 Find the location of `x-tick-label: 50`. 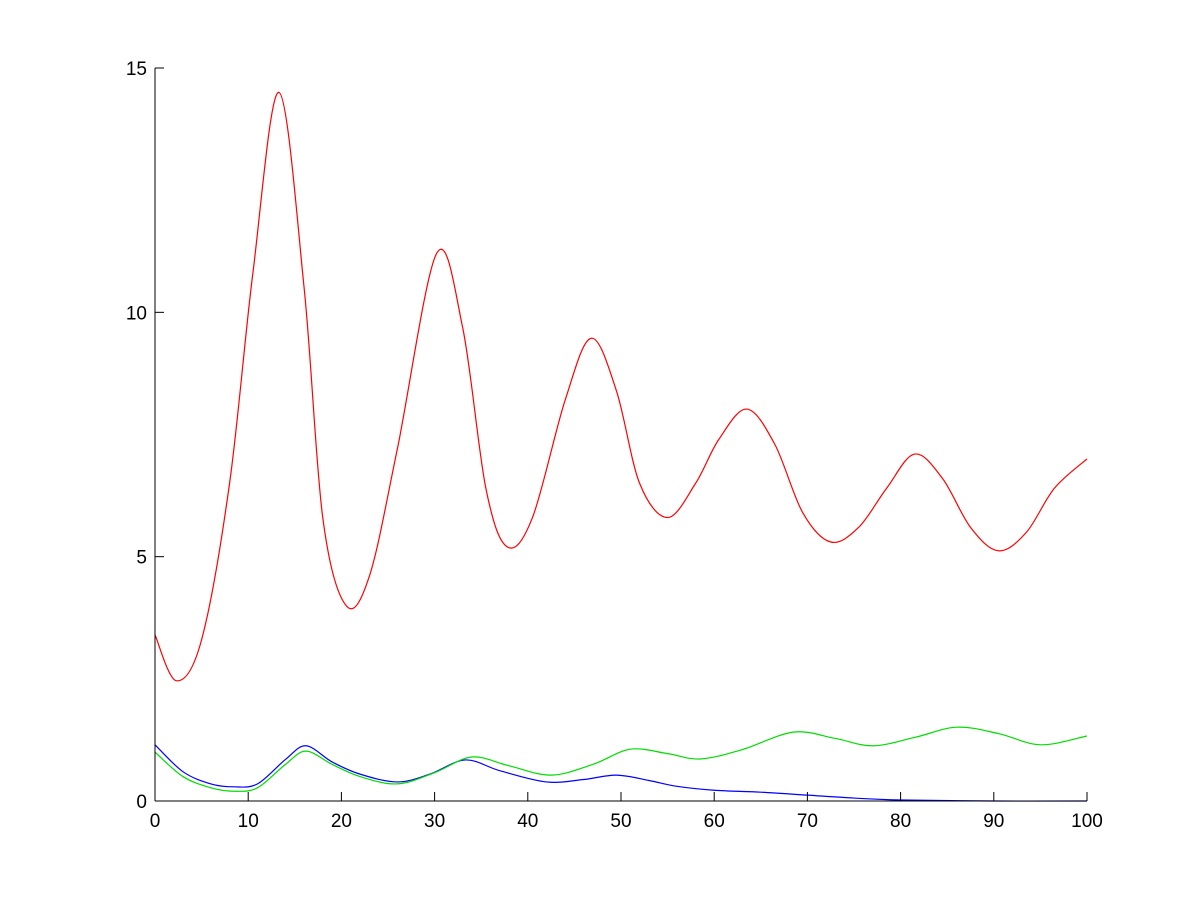

x-tick-label: 50 is located at coordinates (620, 821).